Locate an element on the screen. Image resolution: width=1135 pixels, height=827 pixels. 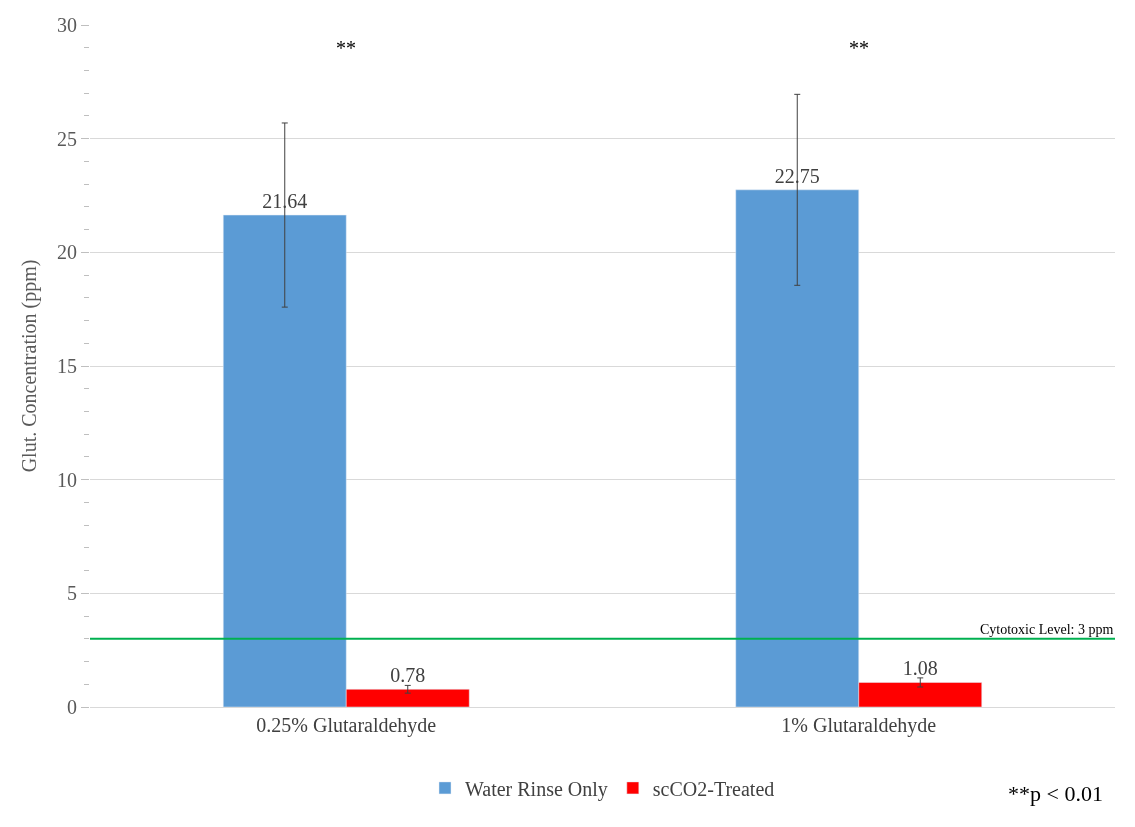
x-tick-label: 0.25% Glutaraldehyde is located at coordinates (346, 725).